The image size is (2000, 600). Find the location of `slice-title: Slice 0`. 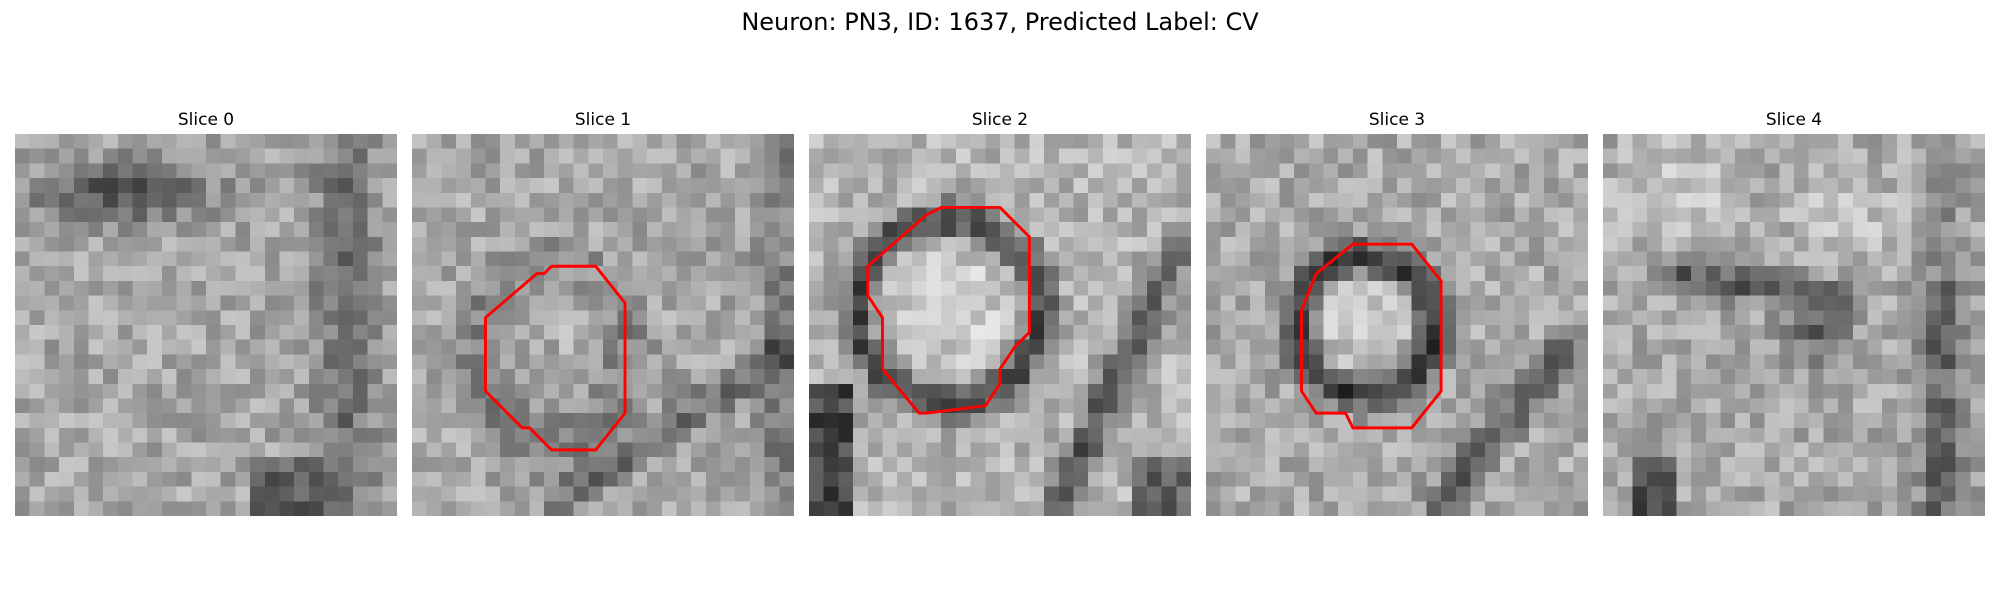

slice-title: Slice 0 is located at coordinates (206, 120).